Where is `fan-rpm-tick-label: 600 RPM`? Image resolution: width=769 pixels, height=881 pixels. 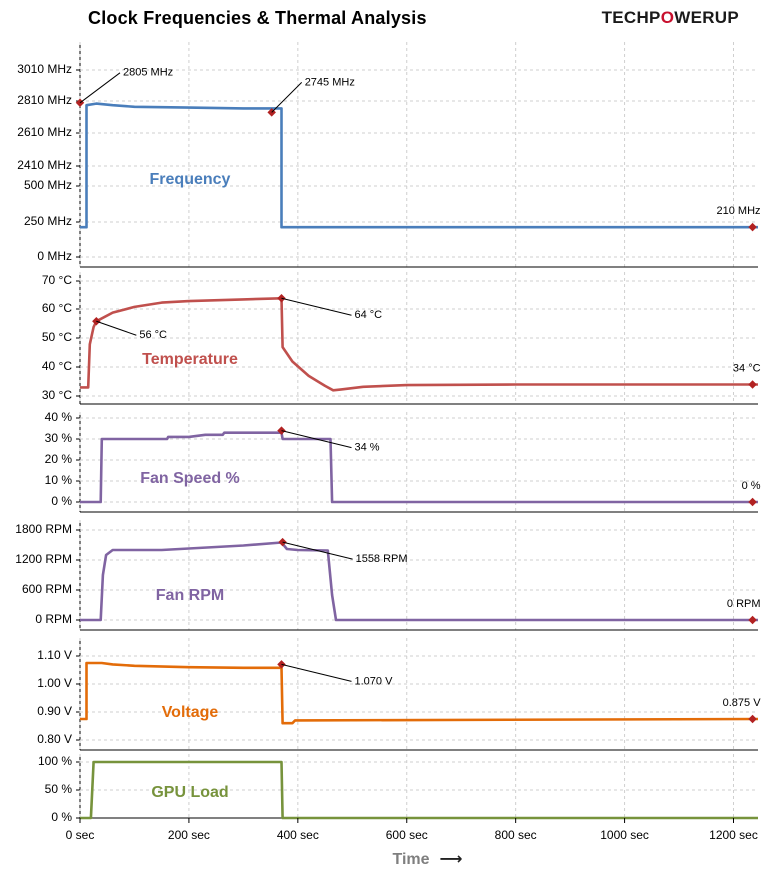
fan-rpm-tick-label: 600 RPM is located at coordinates (47, 589).